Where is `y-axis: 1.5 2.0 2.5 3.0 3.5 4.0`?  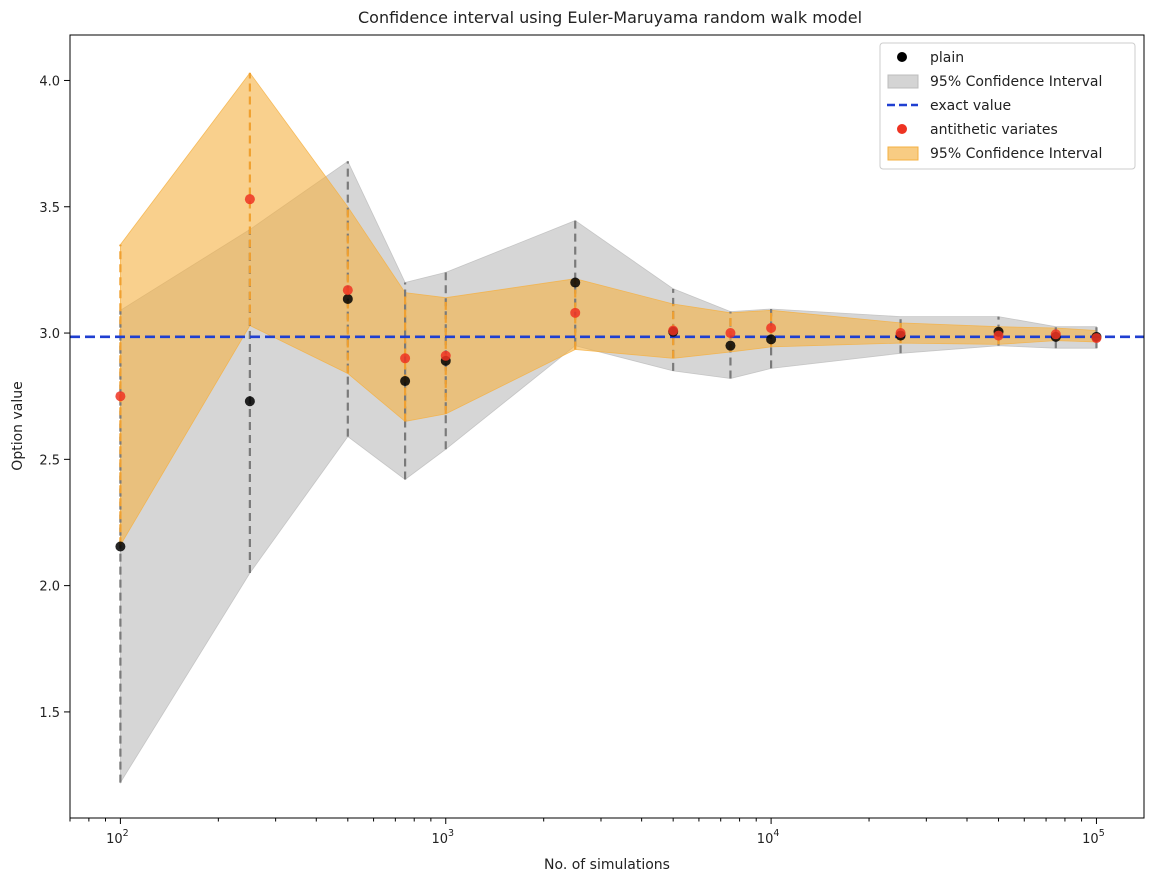 y-axis: 1.5 2.0 2.5 3.0 3.5 4.0 is located at coordinates (54, 397).